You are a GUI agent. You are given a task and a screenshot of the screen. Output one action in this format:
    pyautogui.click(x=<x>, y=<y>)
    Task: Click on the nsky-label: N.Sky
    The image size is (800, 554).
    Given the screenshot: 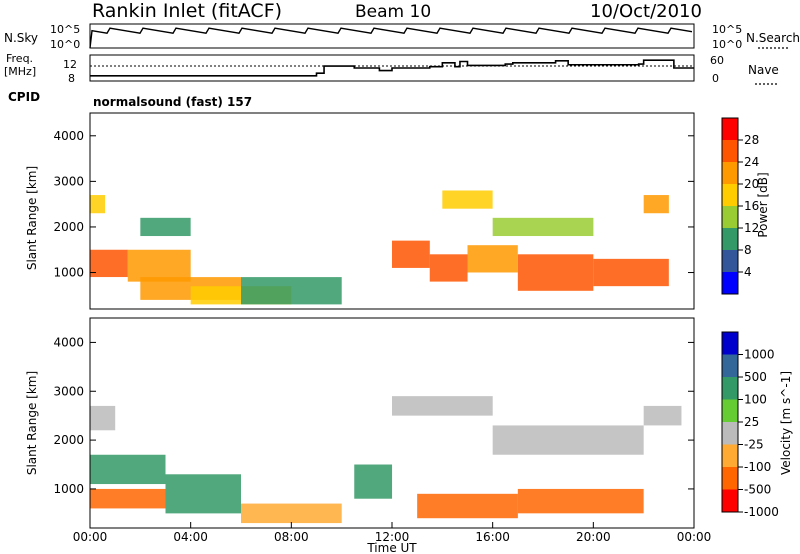 What is the action you would take?
    pyautogui.click(x=21, y=38)
    